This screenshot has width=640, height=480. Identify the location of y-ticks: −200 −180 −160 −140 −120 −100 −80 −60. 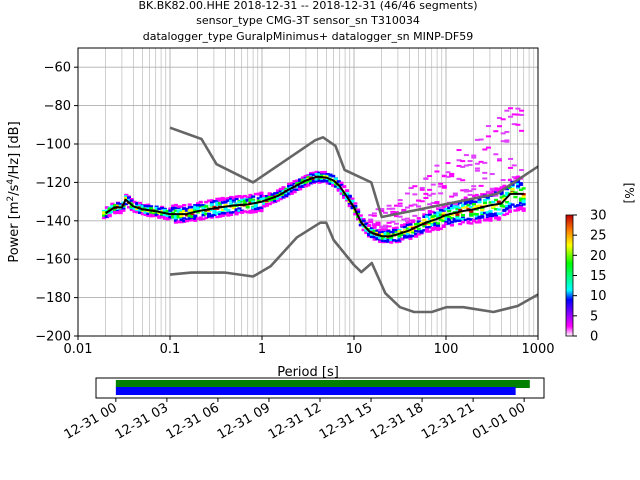
(56, 203).